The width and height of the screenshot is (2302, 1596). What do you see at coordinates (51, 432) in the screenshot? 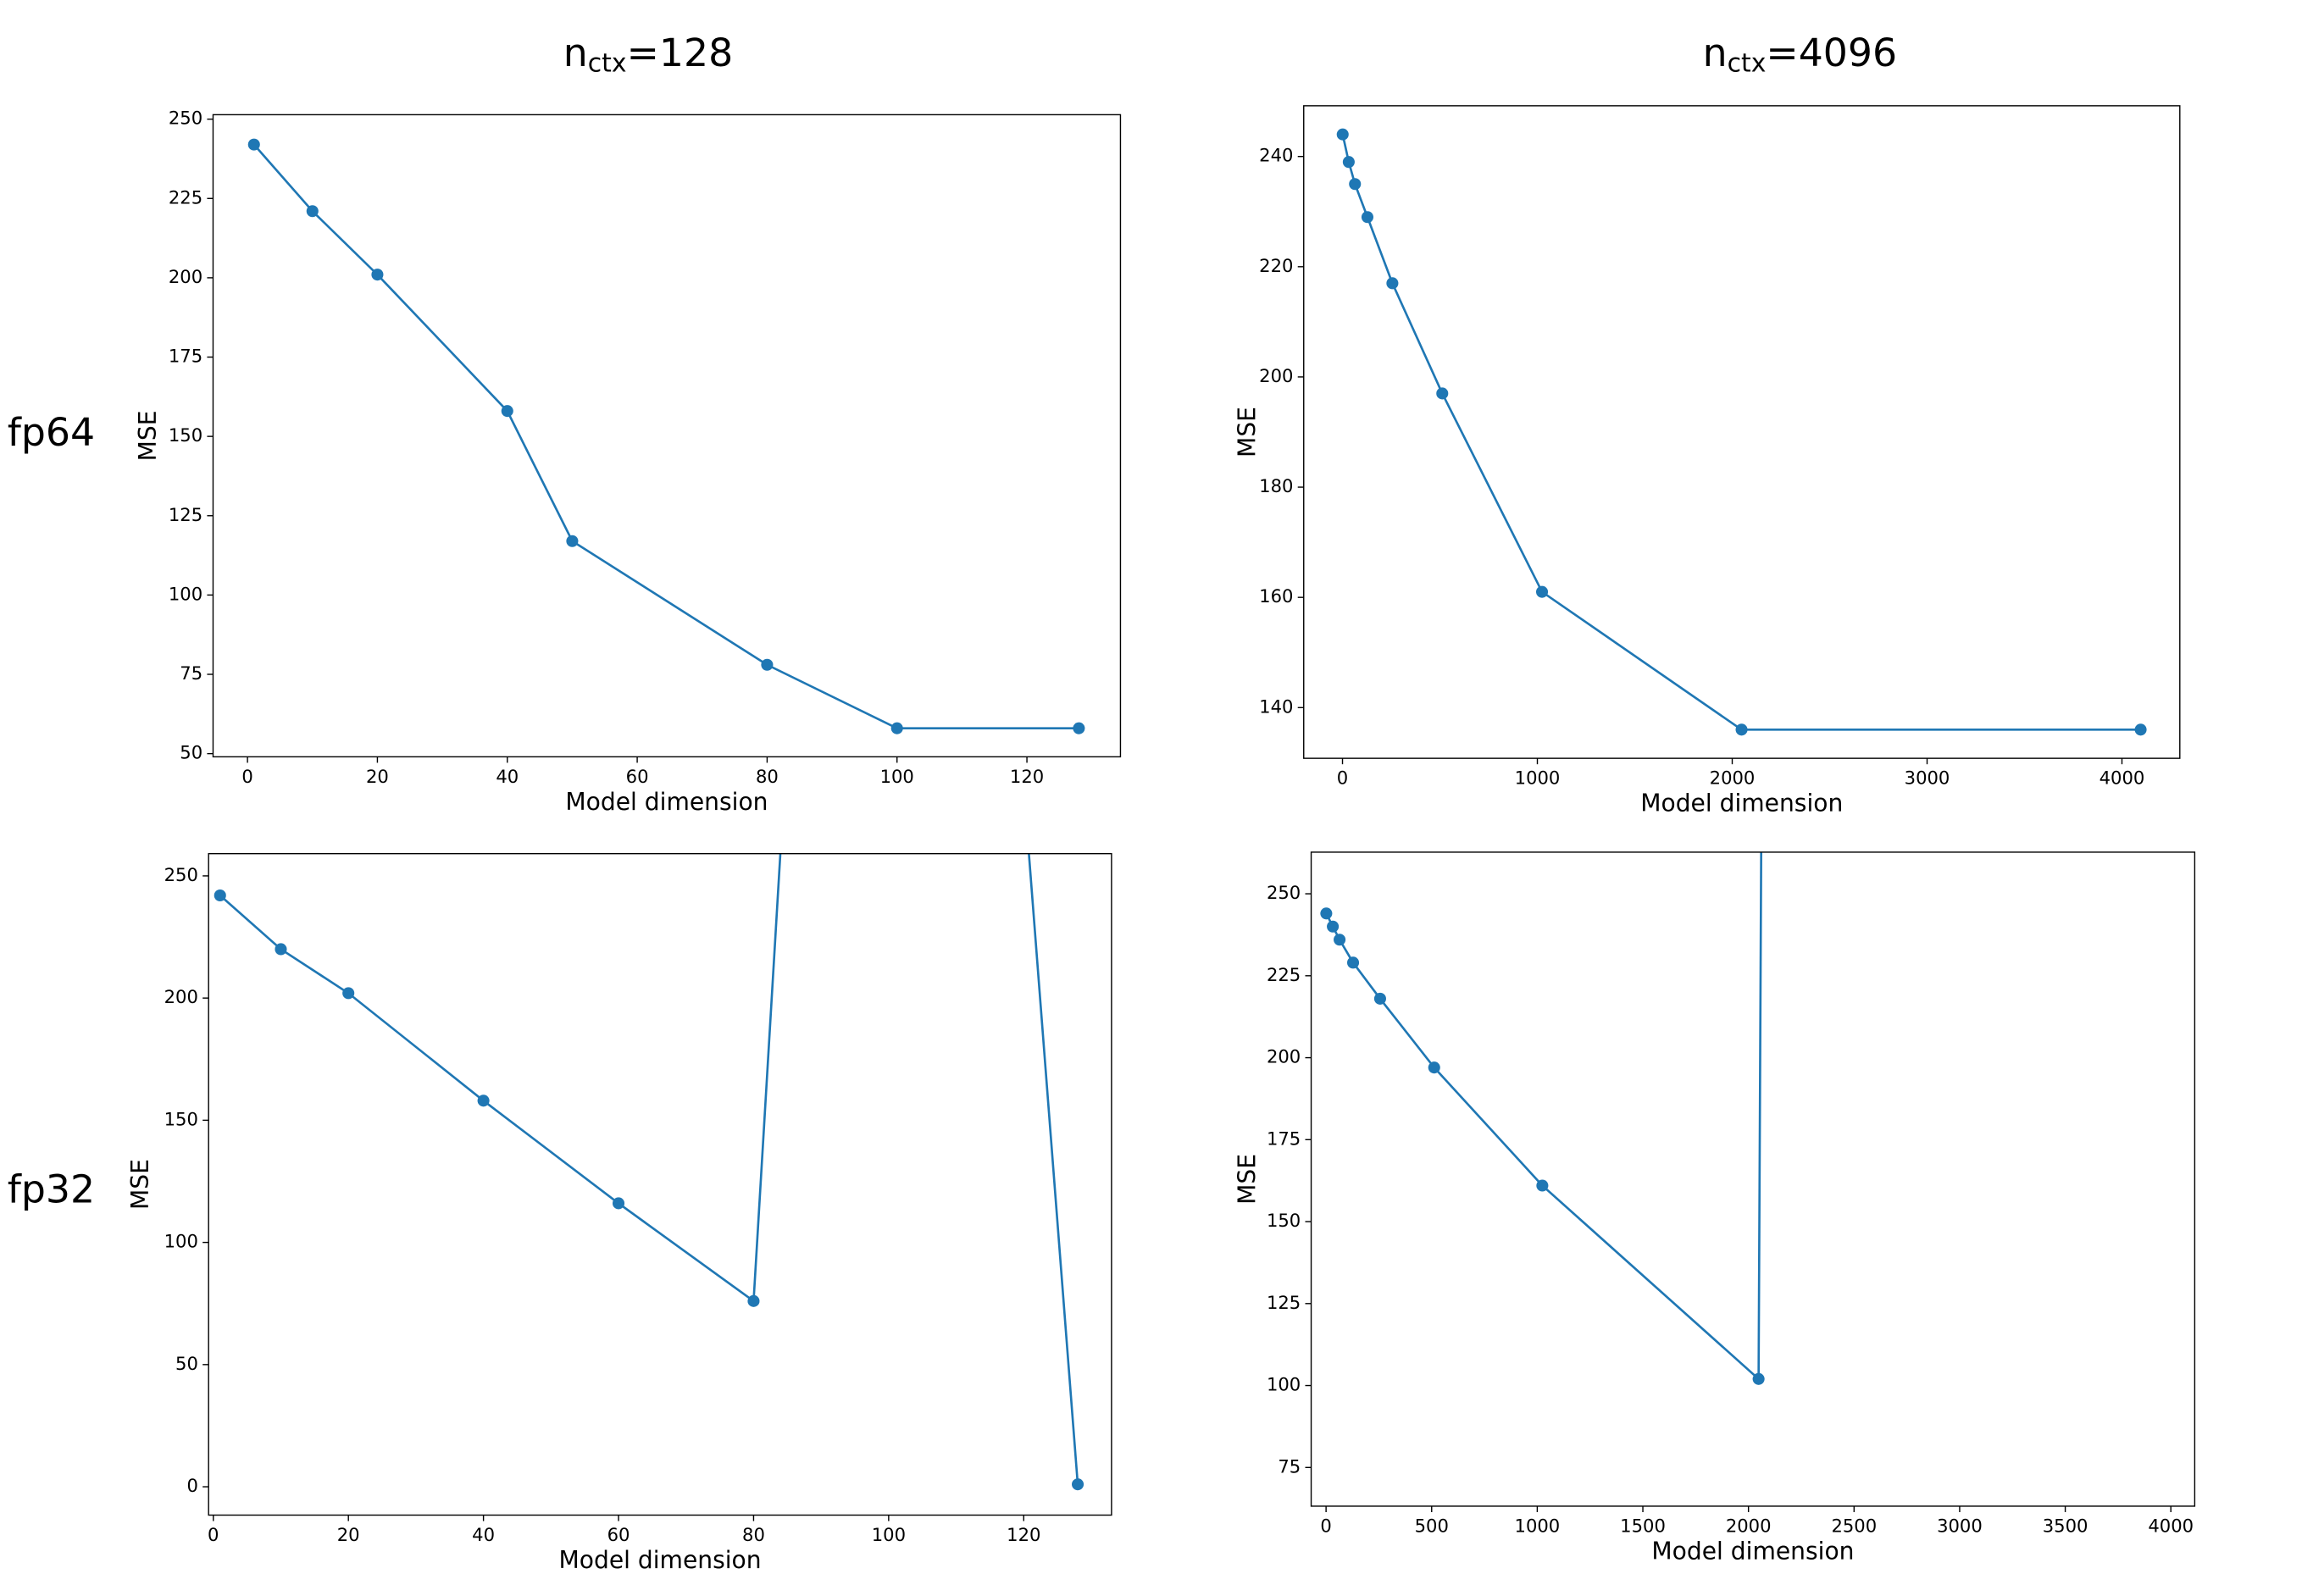
I see `row-label: fp64` at bounding box center [51, 432].